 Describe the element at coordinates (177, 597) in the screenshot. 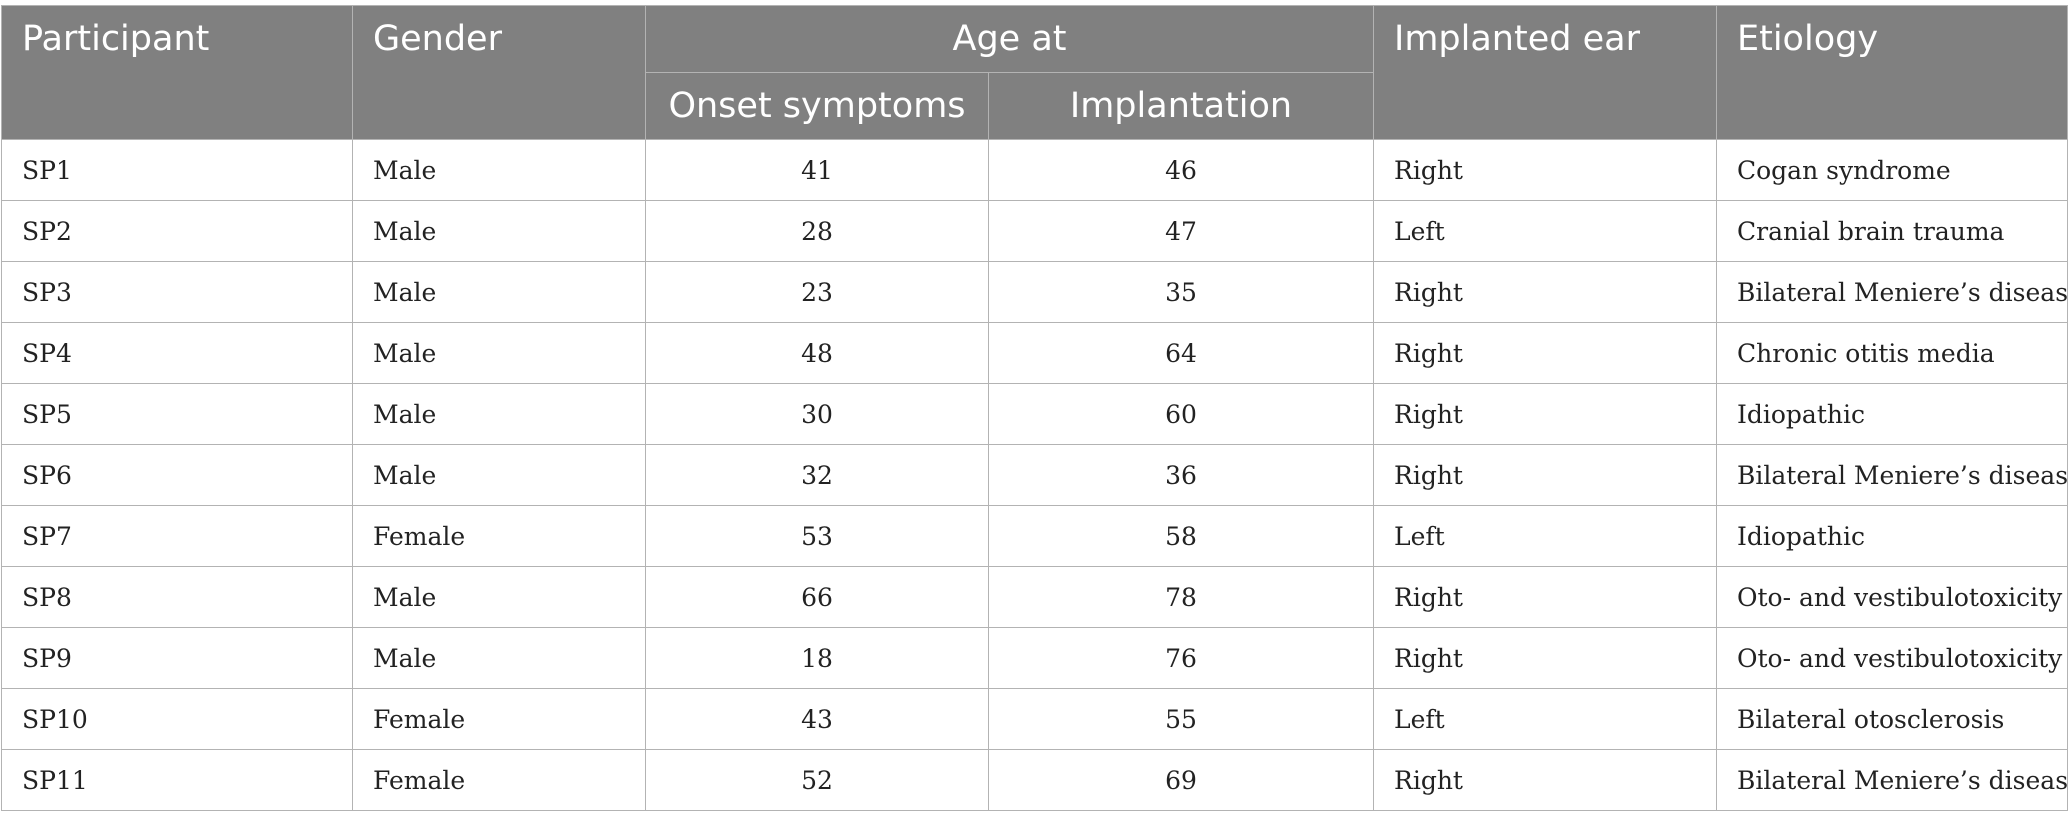

I see `cell-participant: SP8` at that location.